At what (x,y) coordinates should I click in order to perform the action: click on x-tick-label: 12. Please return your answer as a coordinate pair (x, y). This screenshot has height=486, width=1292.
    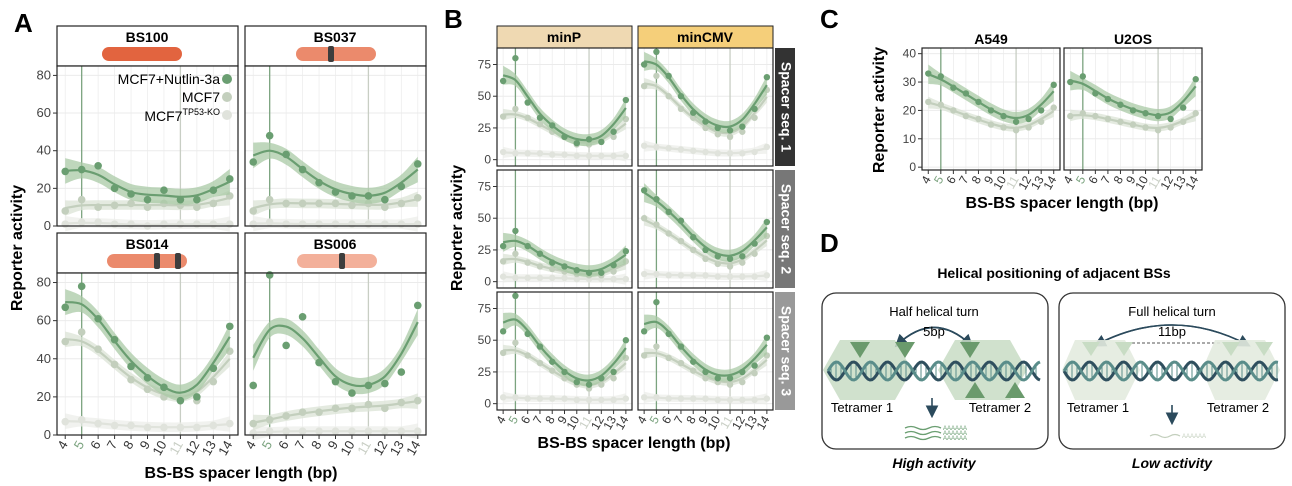
    Looking at the image, I should click on (597, 422).